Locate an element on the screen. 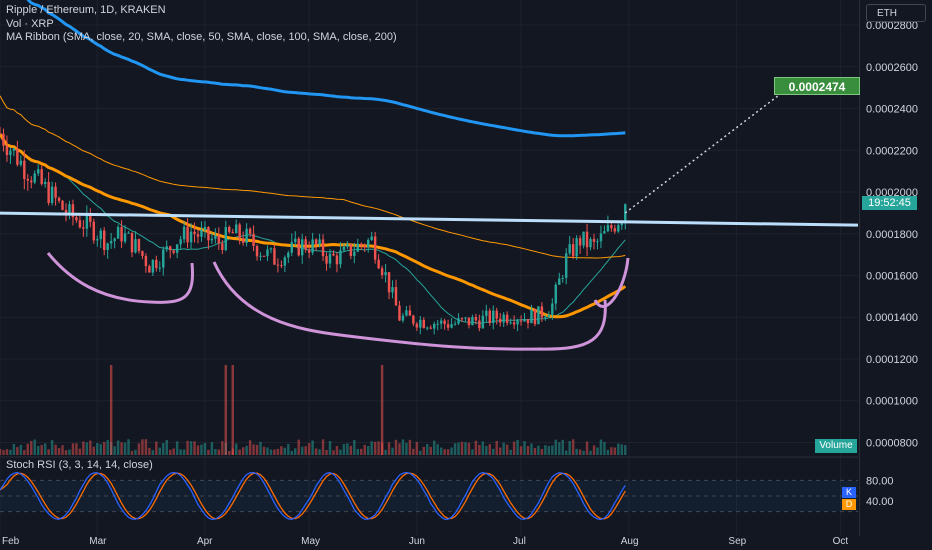  time-tick-label: Oct is located at coordinates (840, 541).